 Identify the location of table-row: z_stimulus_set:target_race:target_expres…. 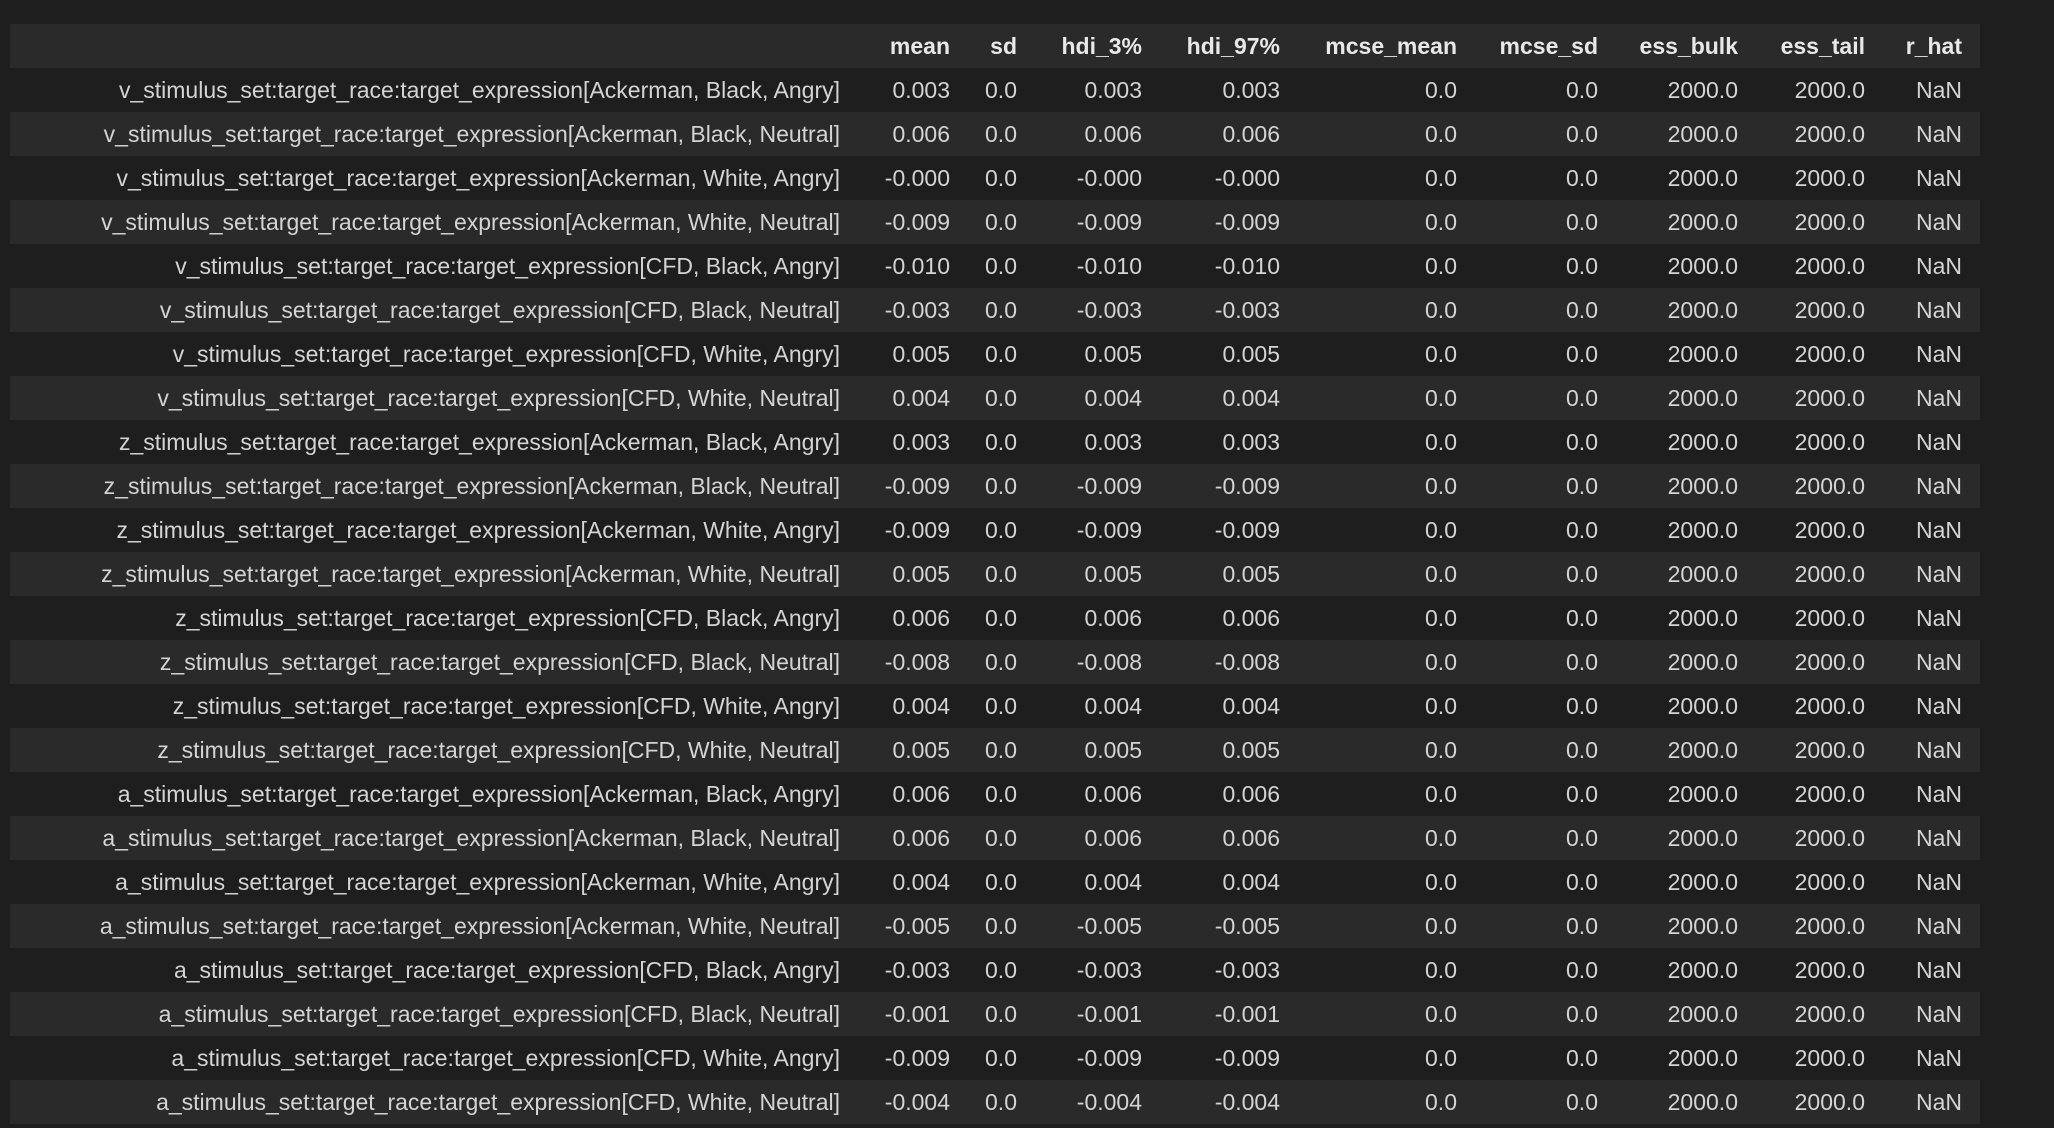
(995, 442).